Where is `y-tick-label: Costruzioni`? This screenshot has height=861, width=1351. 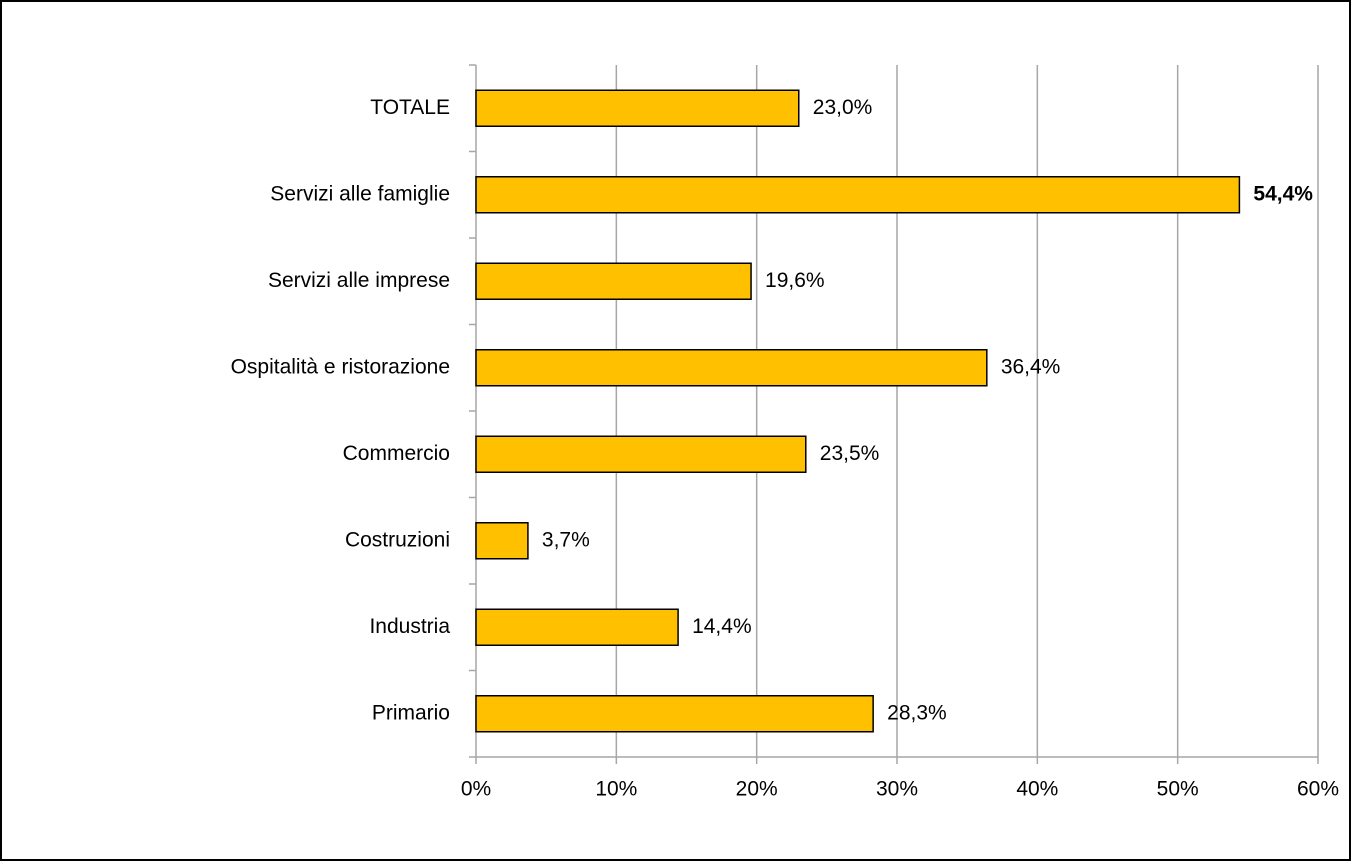 y-tick-label: Costruzioni is located at coordinates (397, 539).